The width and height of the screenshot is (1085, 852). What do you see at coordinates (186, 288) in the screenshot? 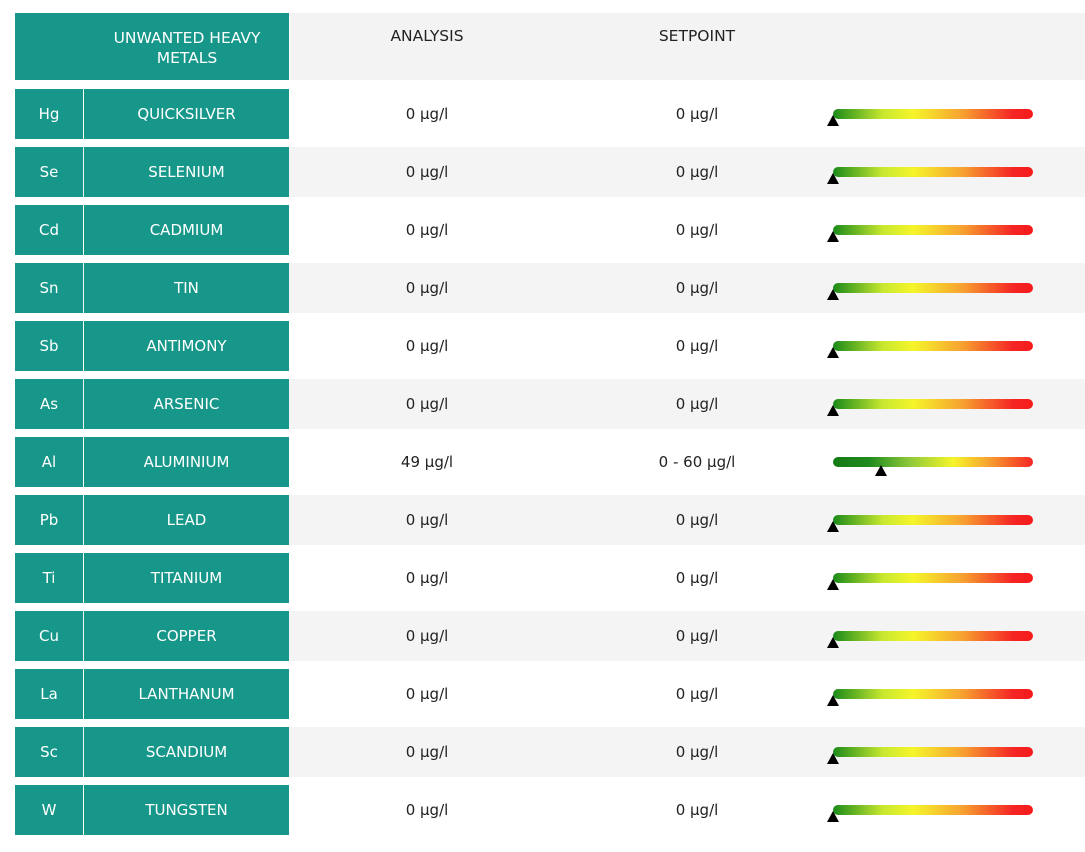
I see `element-name: TIN` at bounding box center [186, 288].